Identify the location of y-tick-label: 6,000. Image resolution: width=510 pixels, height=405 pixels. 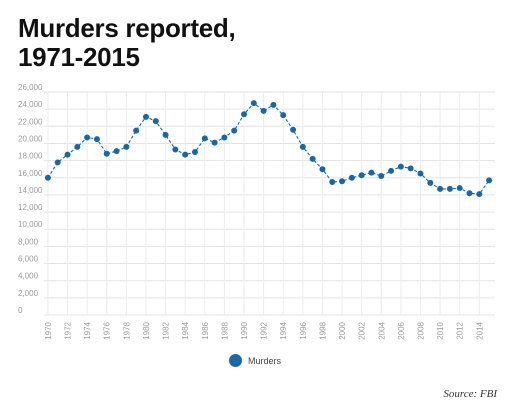
(28, 259).